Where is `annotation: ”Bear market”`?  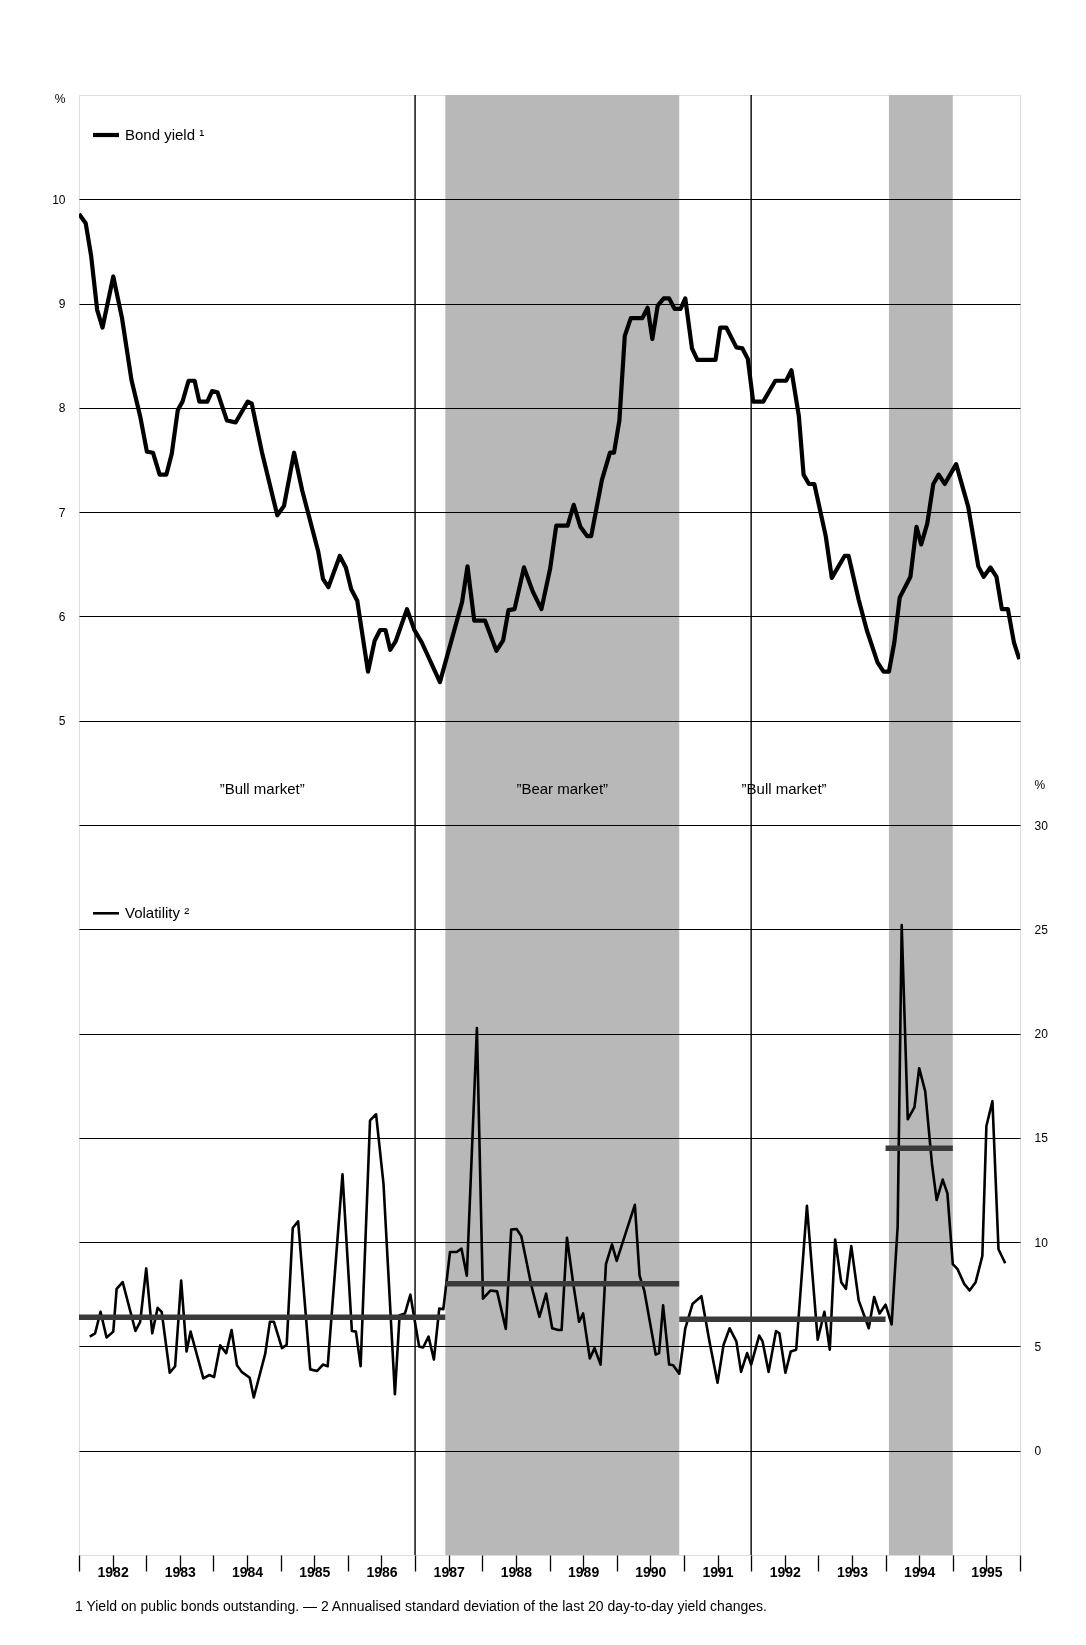 annotation: ”Bear market” is located at coordinates (562, 788).